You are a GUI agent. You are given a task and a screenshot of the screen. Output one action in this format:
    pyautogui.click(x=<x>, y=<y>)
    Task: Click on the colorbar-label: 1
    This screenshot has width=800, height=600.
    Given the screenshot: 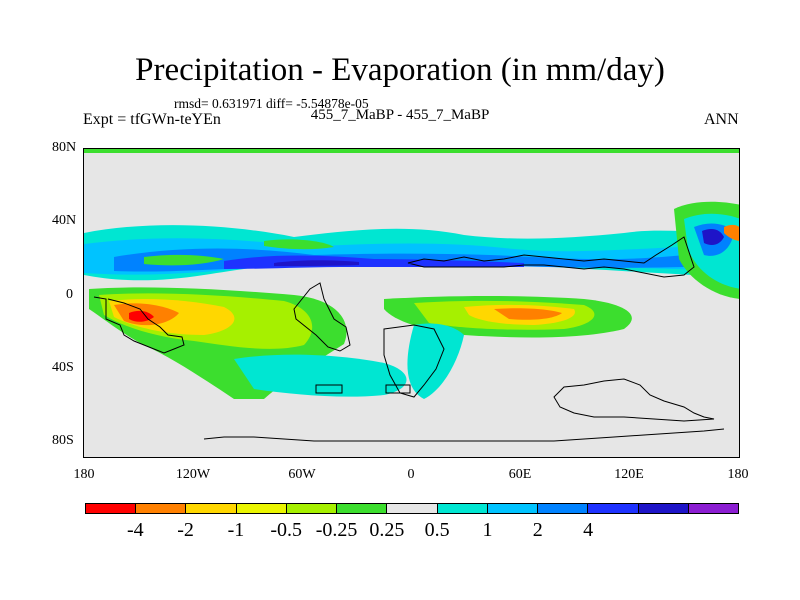 What is the action you would take?
    pyautogui.click(x=487, y=530)
    